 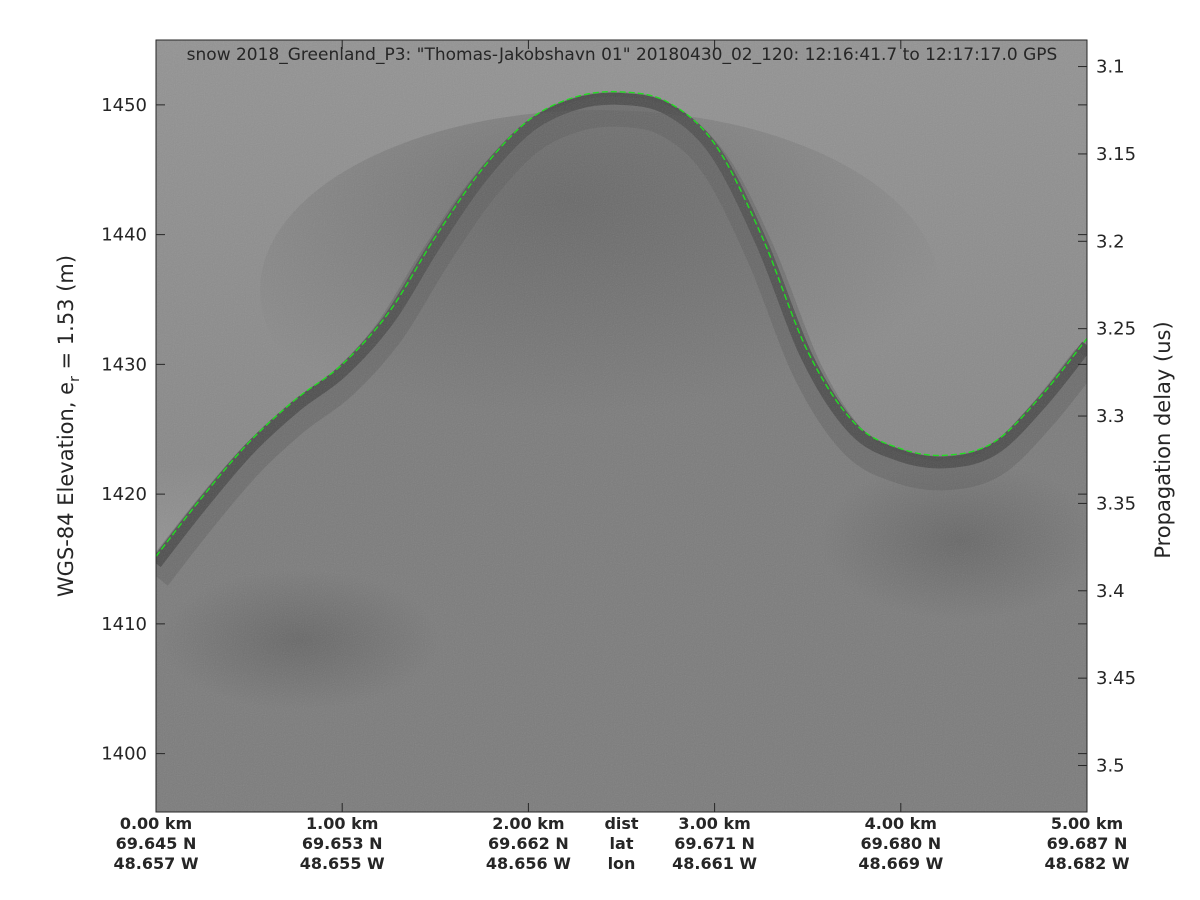 I want to click on x-tick-label-lon: 48.655 W, so click(x=342, y=863).